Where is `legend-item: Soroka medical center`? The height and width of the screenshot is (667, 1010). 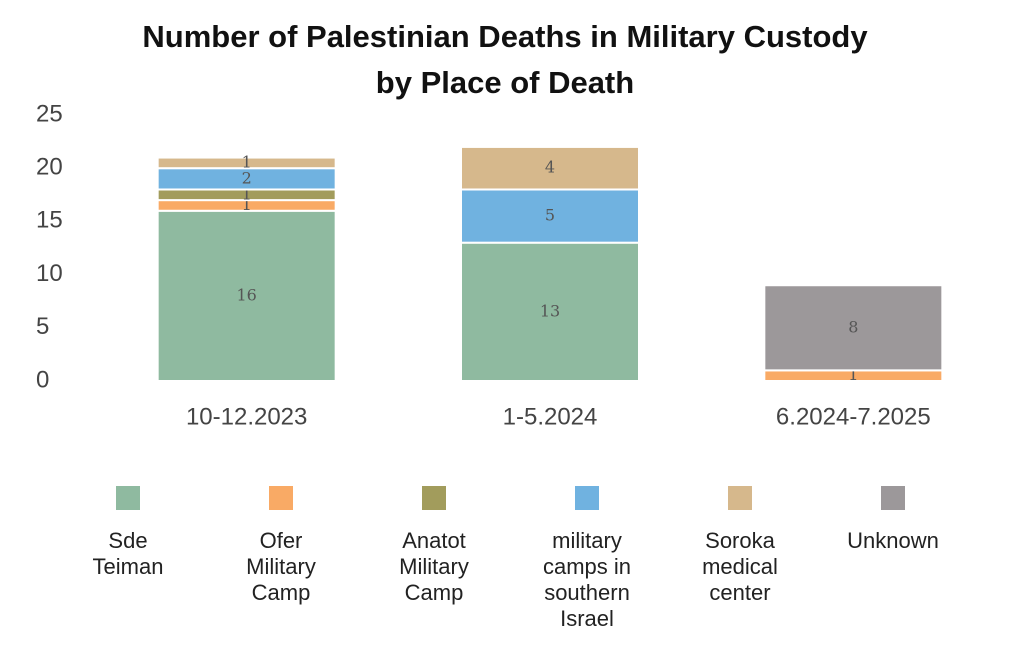 legend-item: Soroka medical center is located at coordinates (740, 546).